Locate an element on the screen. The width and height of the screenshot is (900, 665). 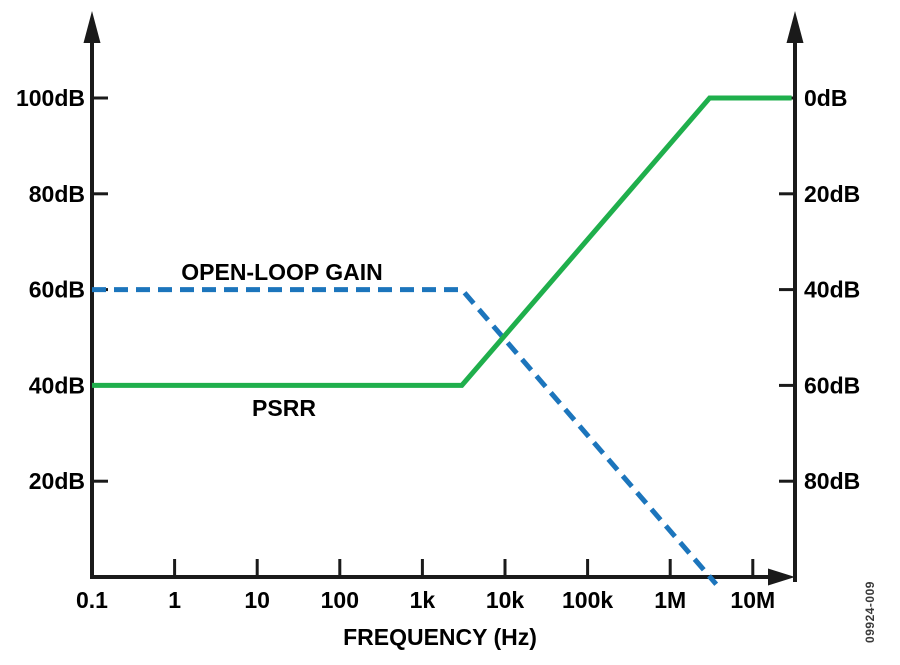
x-tick-label: 1k is located at coordinates (423, 600).